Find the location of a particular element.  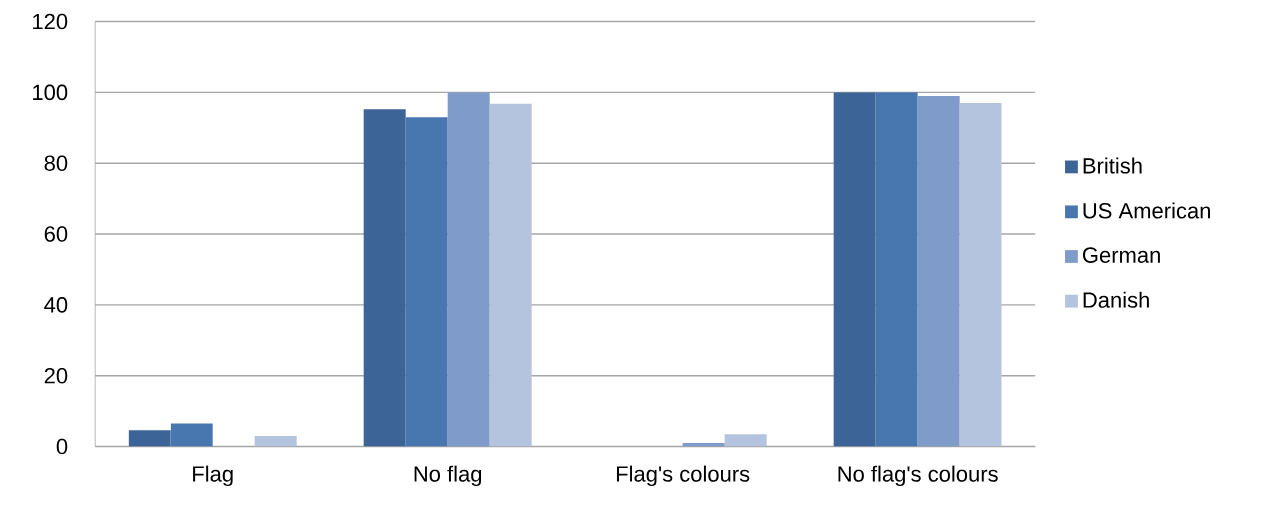

legend-label: US American is located at coordinates (1146, 210).